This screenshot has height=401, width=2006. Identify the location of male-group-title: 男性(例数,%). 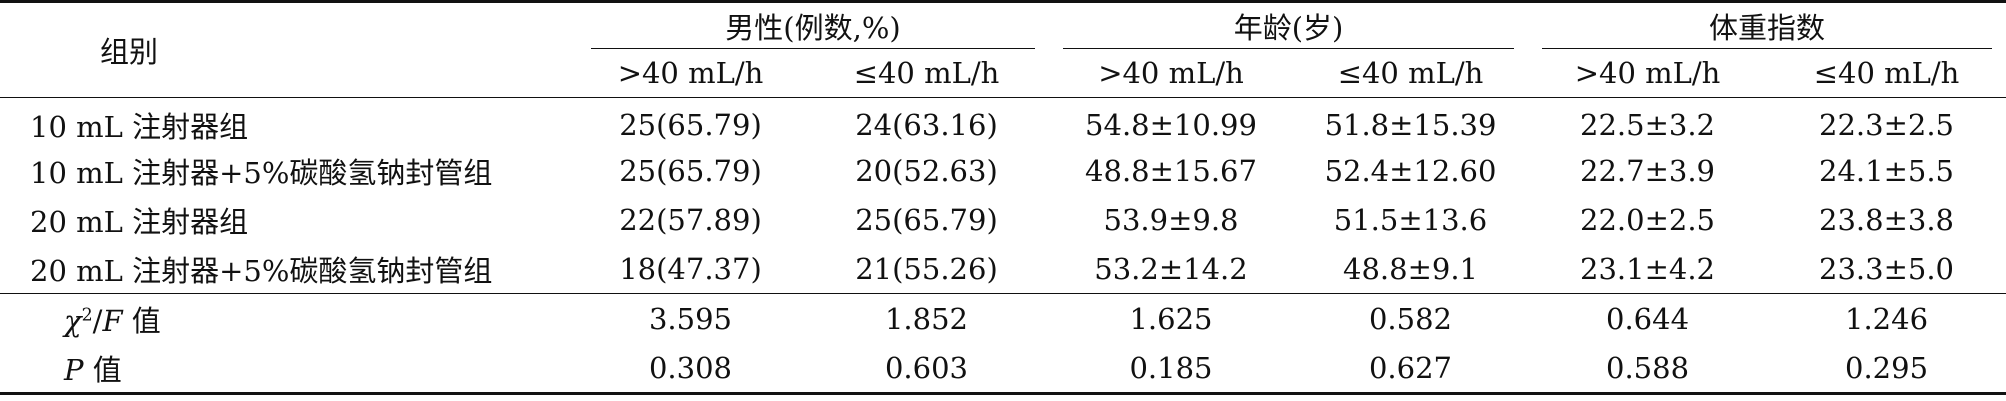
(813, 28).